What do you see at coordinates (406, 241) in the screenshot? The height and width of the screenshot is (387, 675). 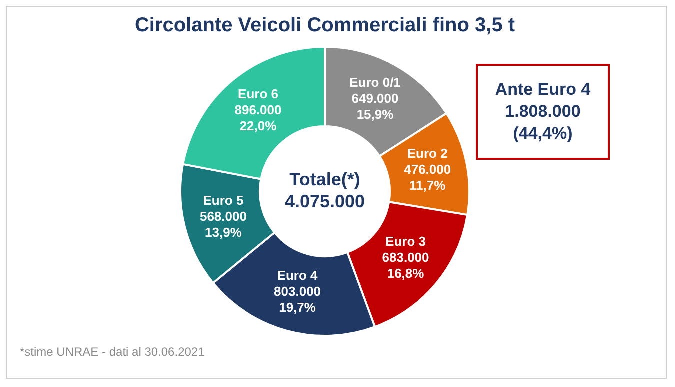 I see `slice-label: Euro 3` at bounding box center [406, 241].